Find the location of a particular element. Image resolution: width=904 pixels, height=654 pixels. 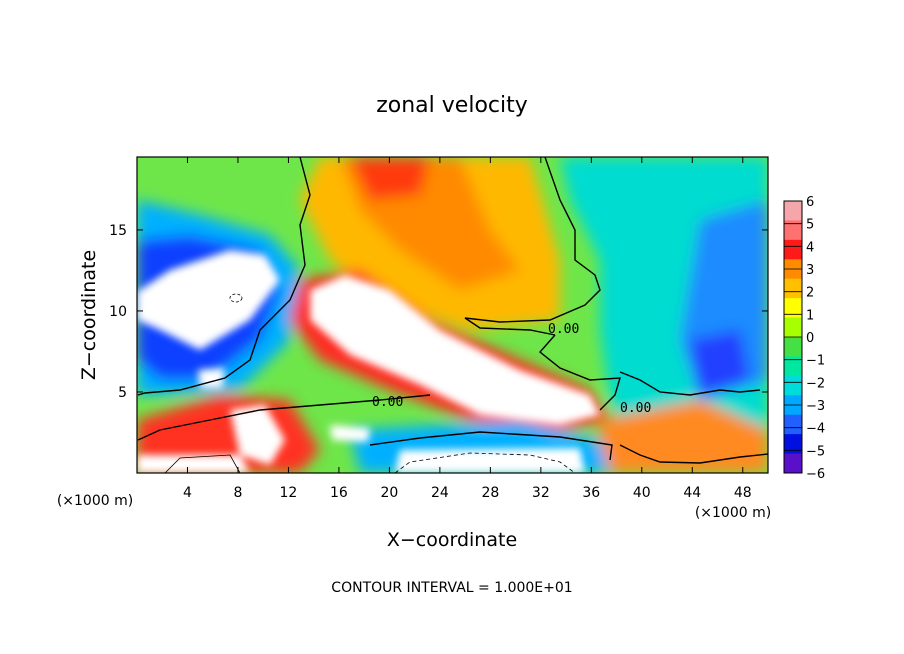

x-tick-label: 24 is located at coordinates (440, 493).